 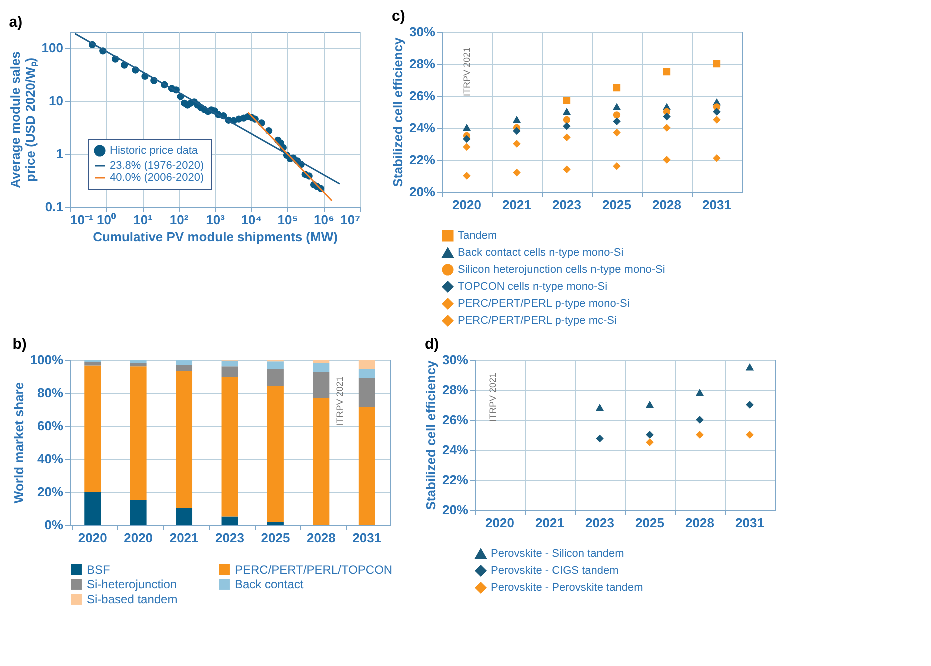 I want to click on x-tick-label: 10², so click(x=180, y=220).